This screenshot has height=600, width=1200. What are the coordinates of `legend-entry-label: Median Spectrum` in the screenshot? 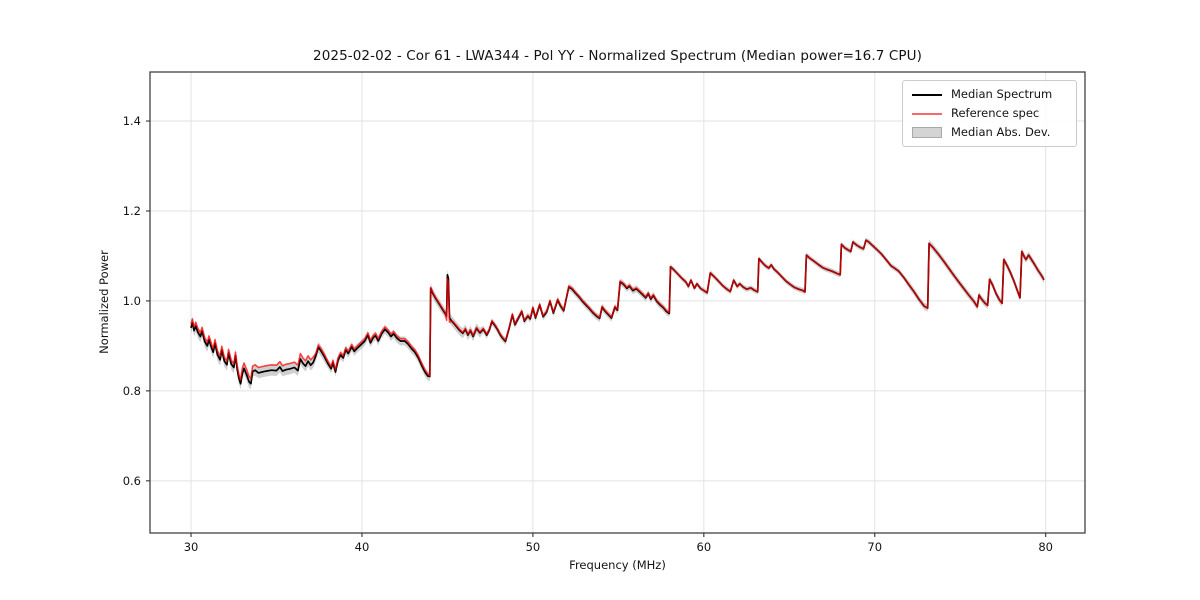 It's located at (1002, 94).